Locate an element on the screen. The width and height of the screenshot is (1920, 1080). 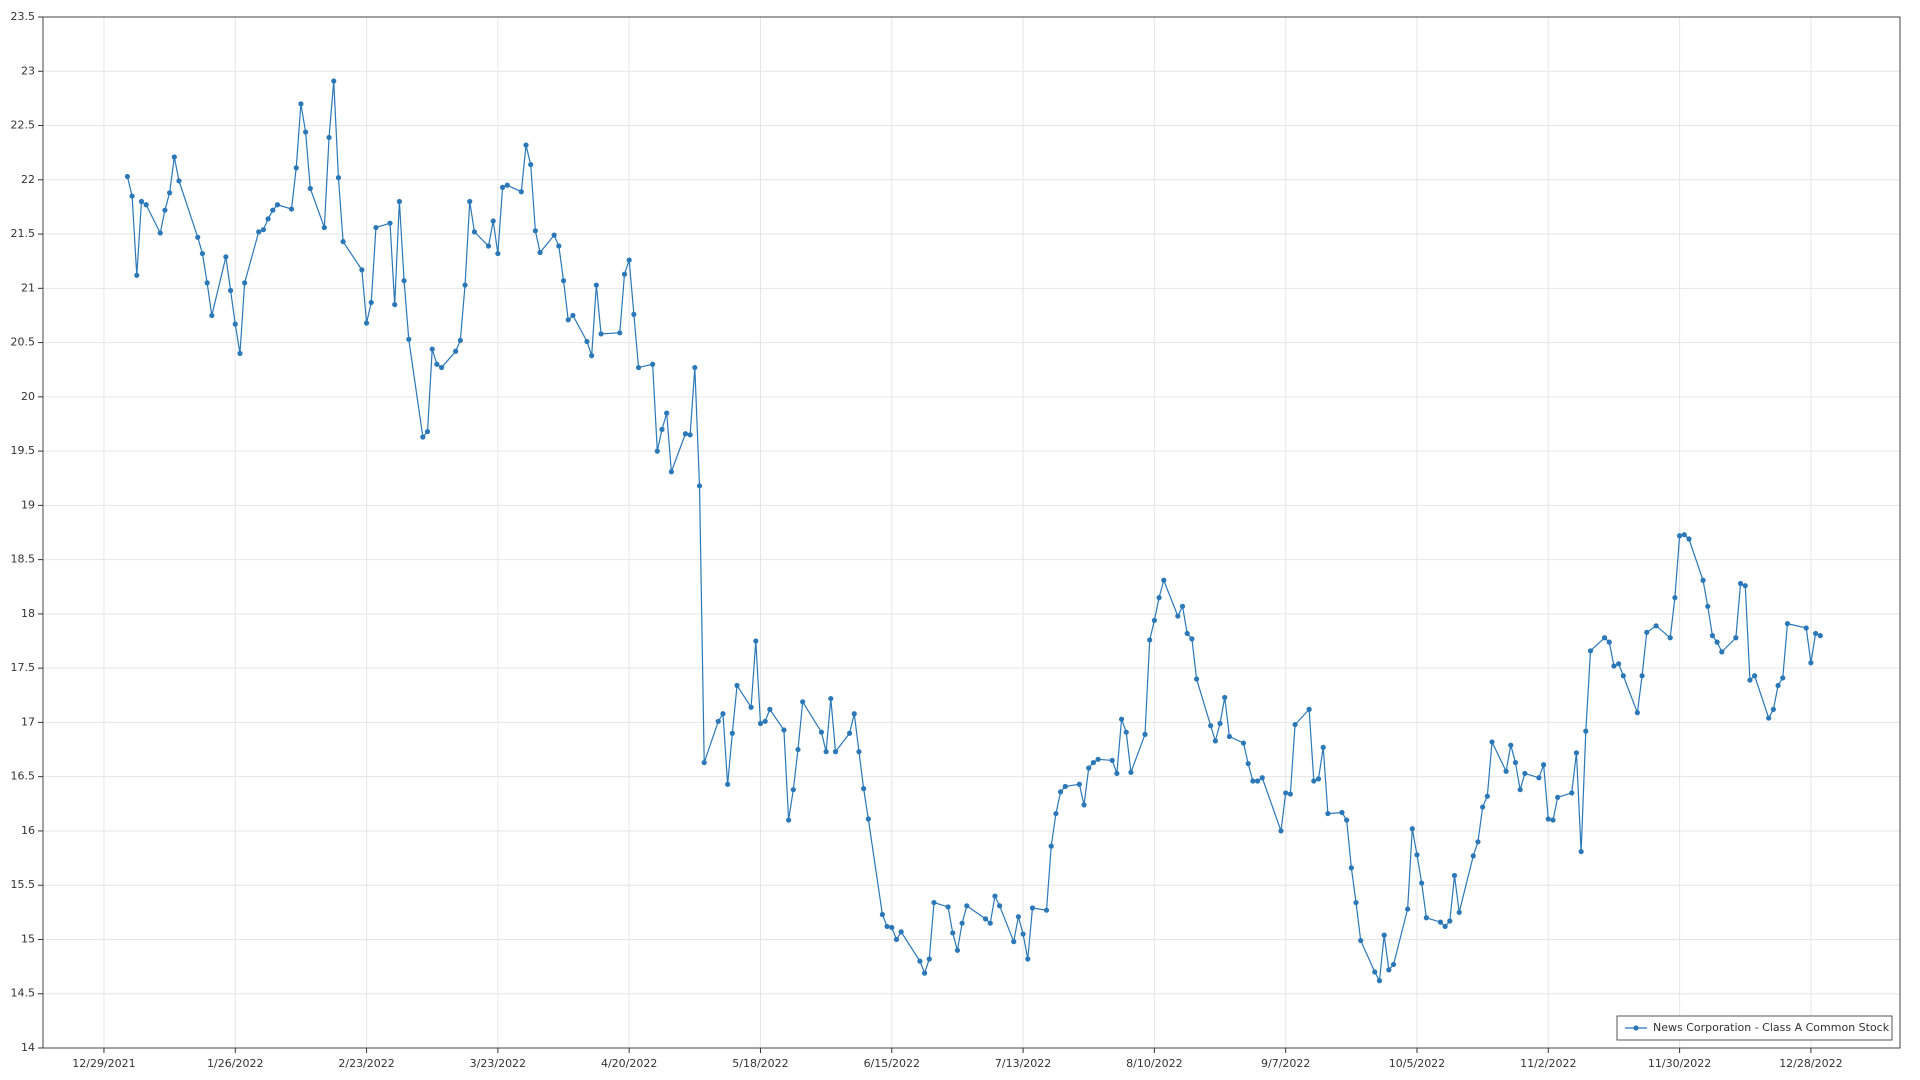
x-tick-label: 9/7/2022 is located at coordinates (1285, 1063).